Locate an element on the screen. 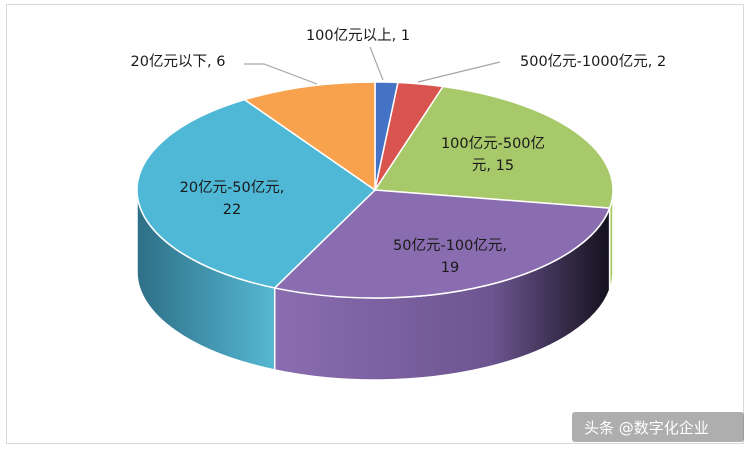 The width and height of the screenshot is (752, 452). data-label-3: 50亿元-100亿元, 19 is located at coordinates (450, 256).